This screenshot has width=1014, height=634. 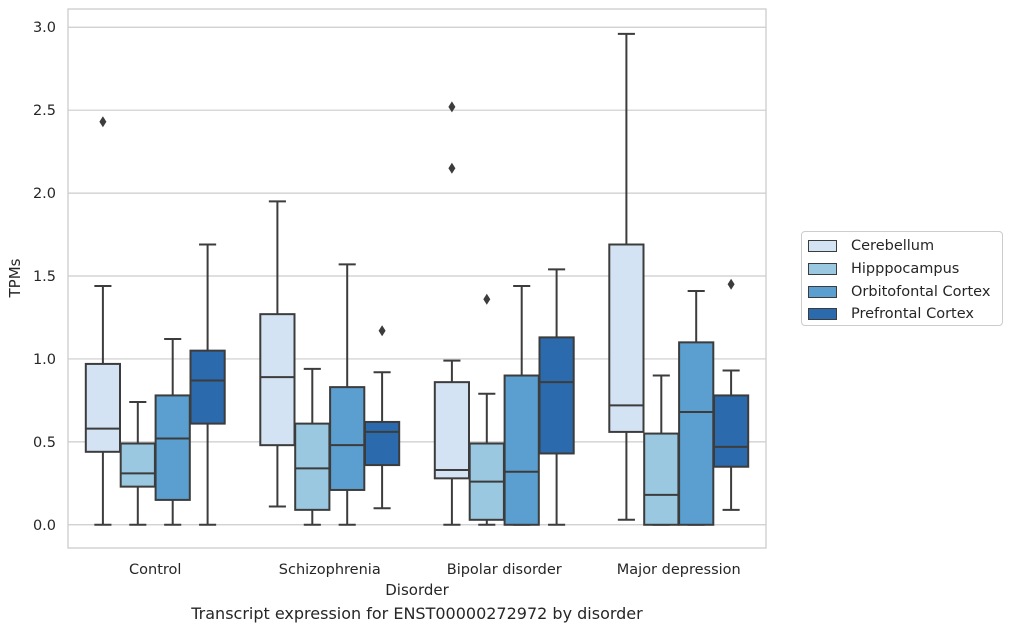 I want to click on legend-item: Hipppocampus, so click(x=905, y=269).